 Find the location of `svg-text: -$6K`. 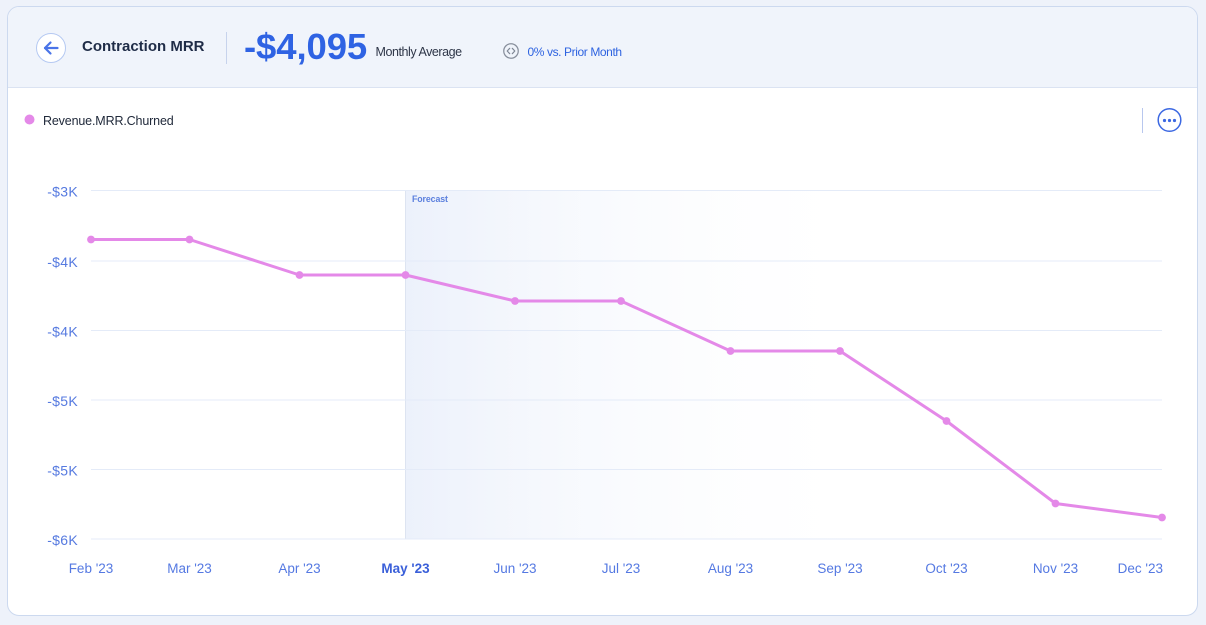

svg-text: -$6K is located at coordinates (62, 540).